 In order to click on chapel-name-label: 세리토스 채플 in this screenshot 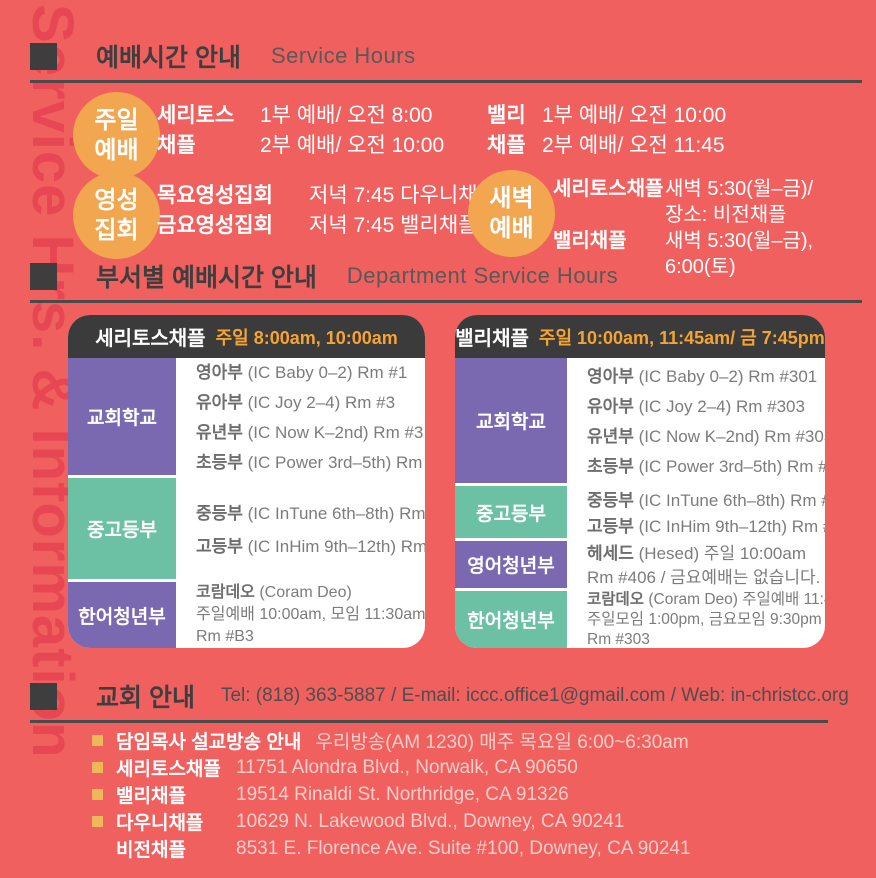, I will do `click(196, 130)`.